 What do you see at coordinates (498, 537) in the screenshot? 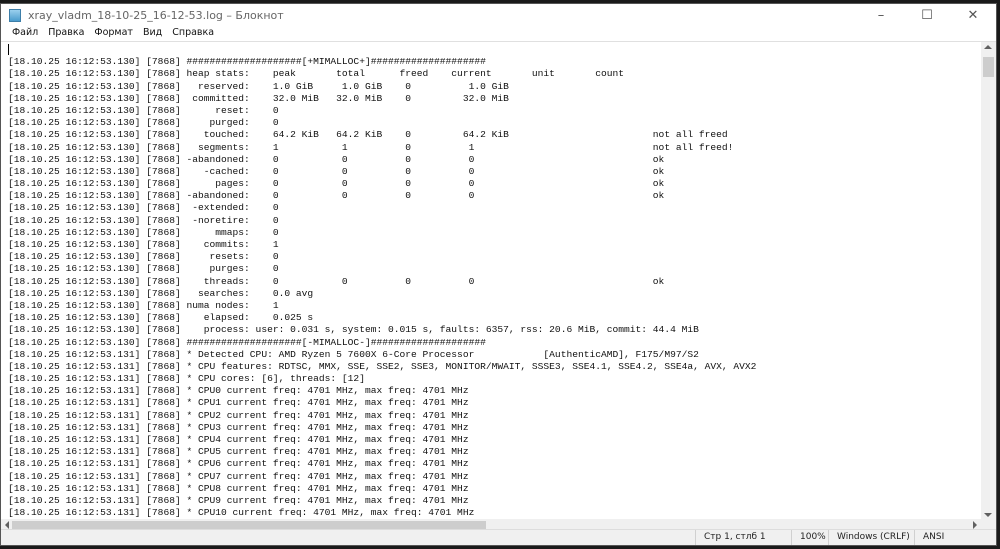
I see `status-bar: Стр 1, стлб 1 100% Windows (CRLF) ANSI` at bounding box center [498, 537].